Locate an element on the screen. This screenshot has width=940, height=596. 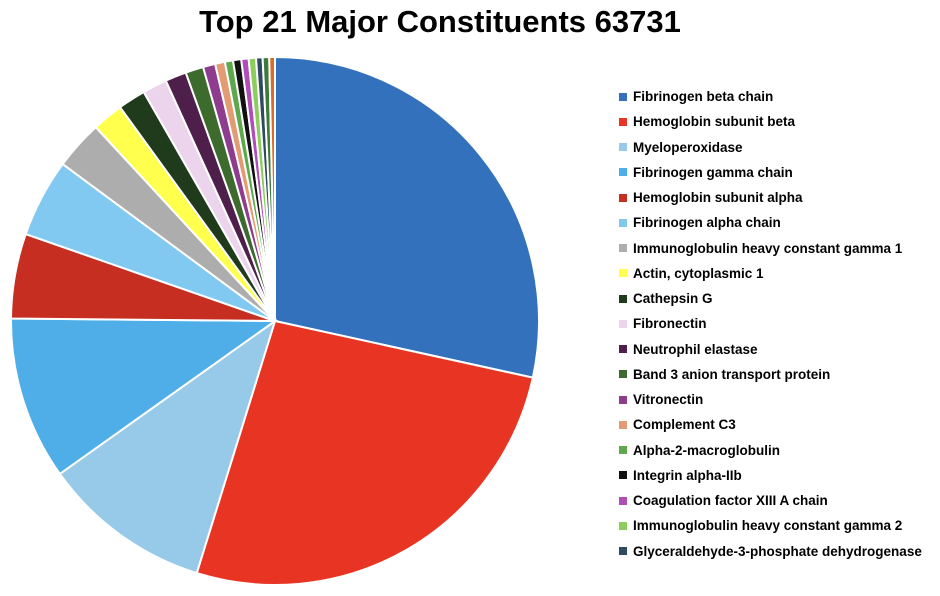
legend-item: Fibrinogen beta chain is located at coordinates (778, 96).